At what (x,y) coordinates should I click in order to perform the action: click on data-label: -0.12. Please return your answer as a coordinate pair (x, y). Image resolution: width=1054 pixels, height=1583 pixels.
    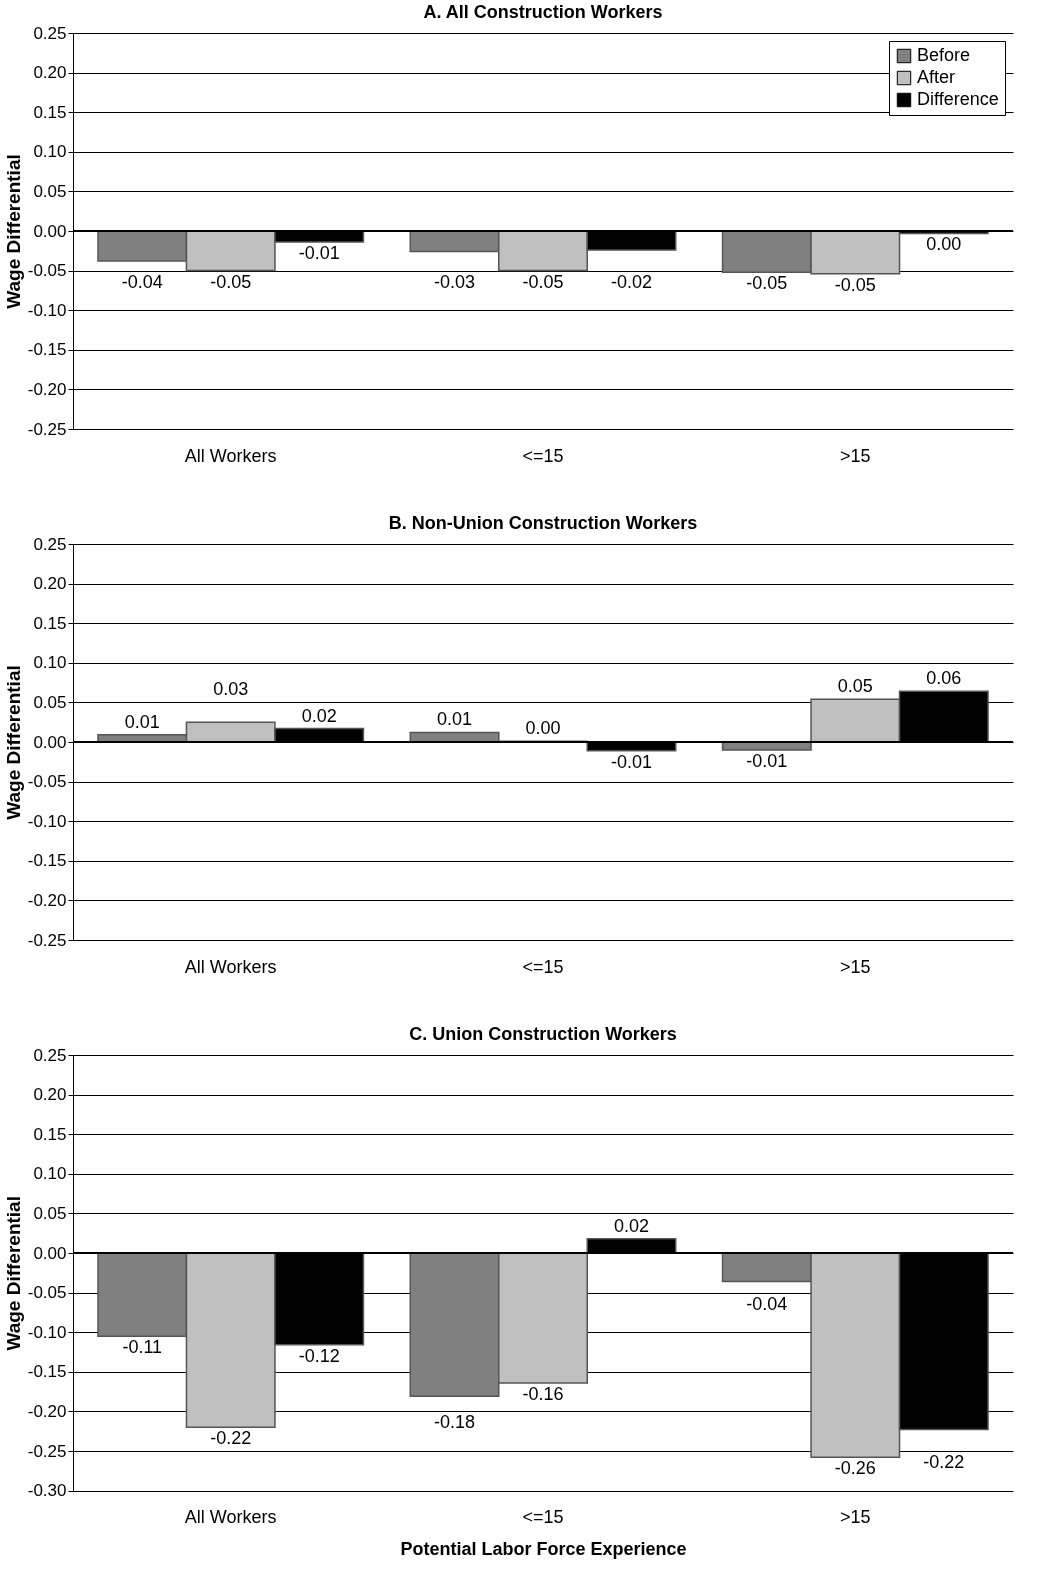
    Looking at the image, I should click on (319, 1355).